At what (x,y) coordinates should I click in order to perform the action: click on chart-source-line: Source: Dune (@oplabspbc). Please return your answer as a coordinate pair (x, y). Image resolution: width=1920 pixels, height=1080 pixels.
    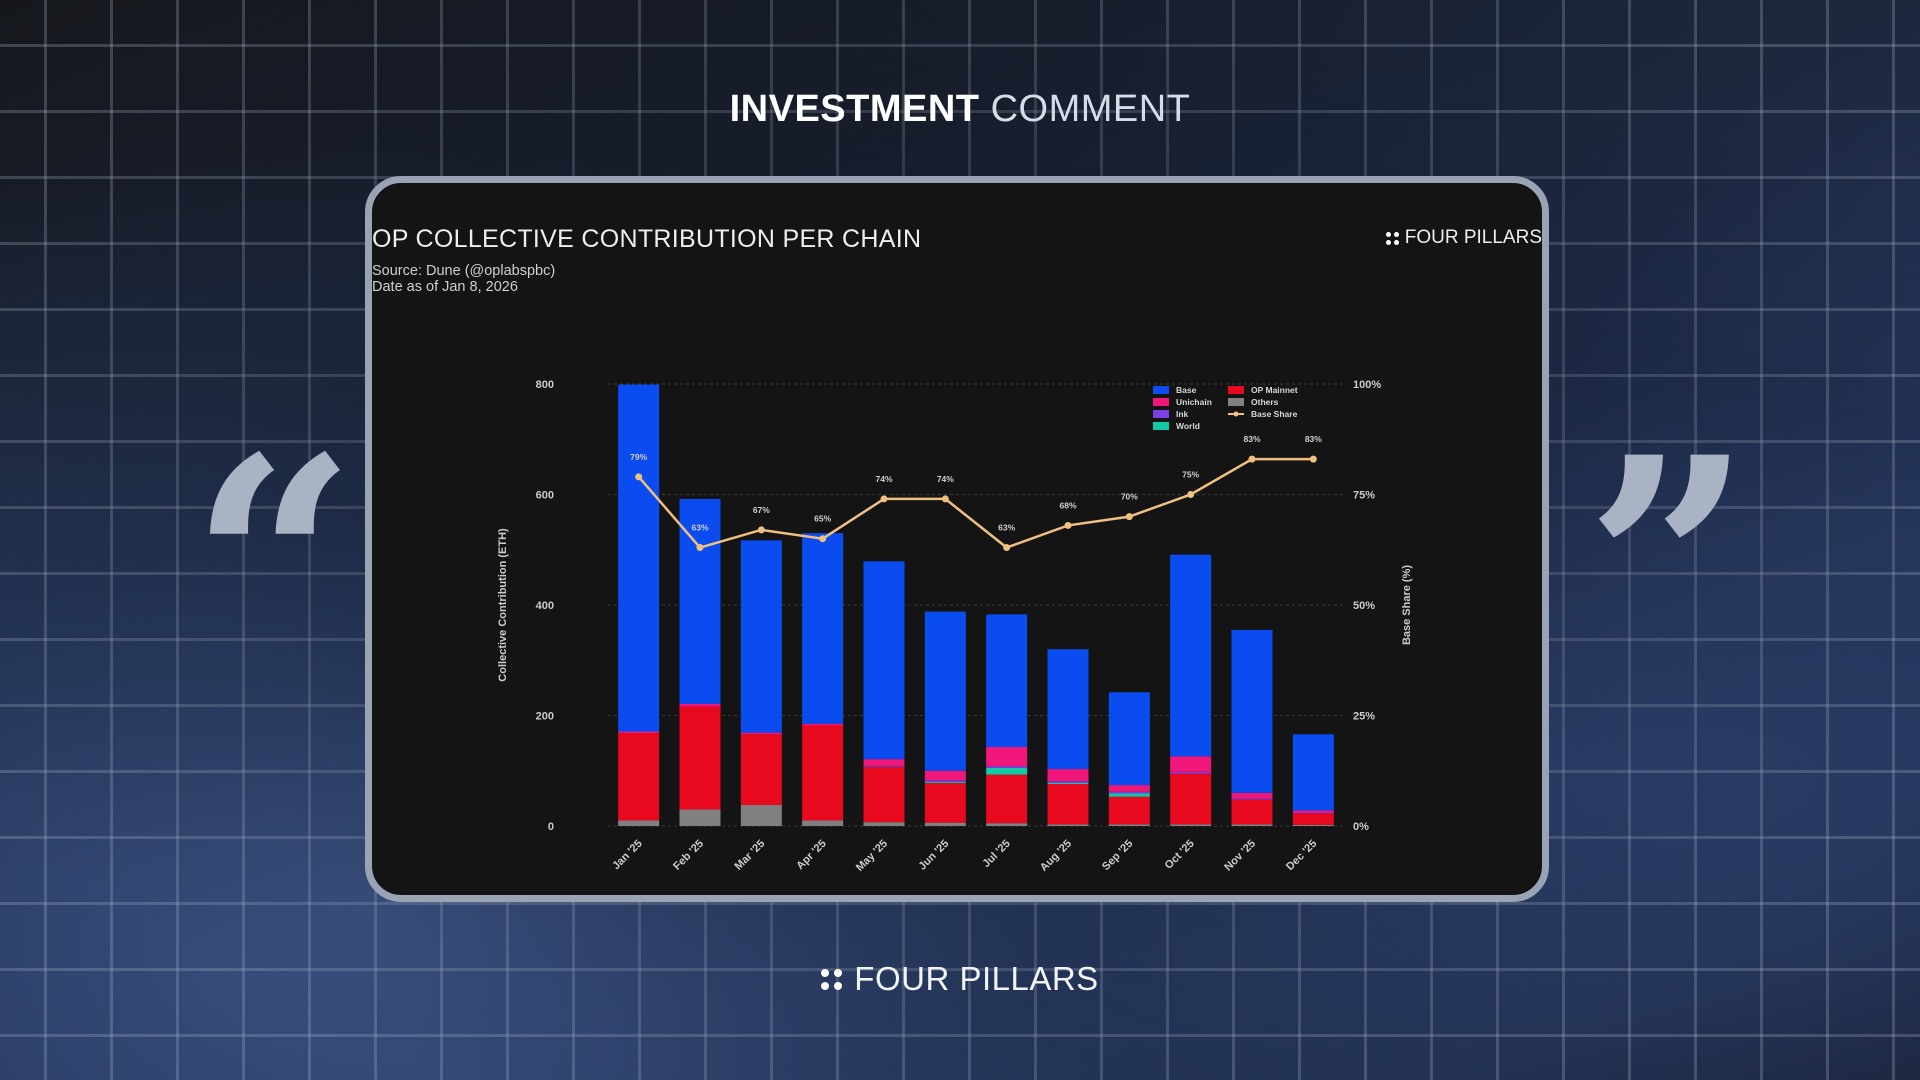
    Looking at the image, I should click on (464, 271).